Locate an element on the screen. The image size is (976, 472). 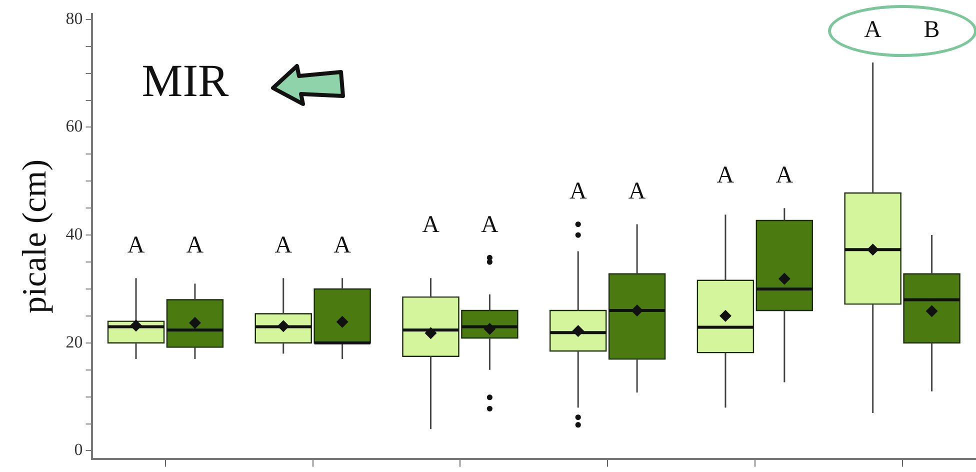
annotation: MIR is located at coordinates (186, 80).